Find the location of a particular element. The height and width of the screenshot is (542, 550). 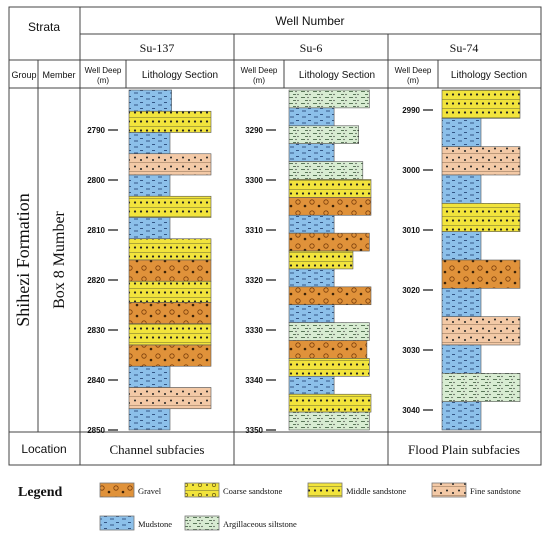

well-deep-header-1: Well Deep is located at coordinates (103, 70).